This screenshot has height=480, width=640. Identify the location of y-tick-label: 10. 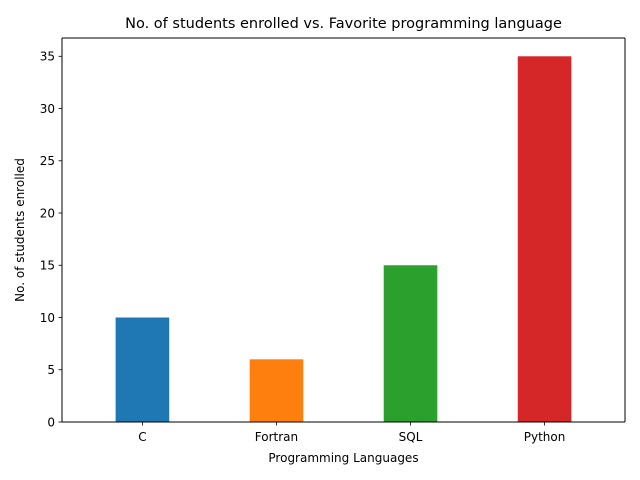
(47, 318).